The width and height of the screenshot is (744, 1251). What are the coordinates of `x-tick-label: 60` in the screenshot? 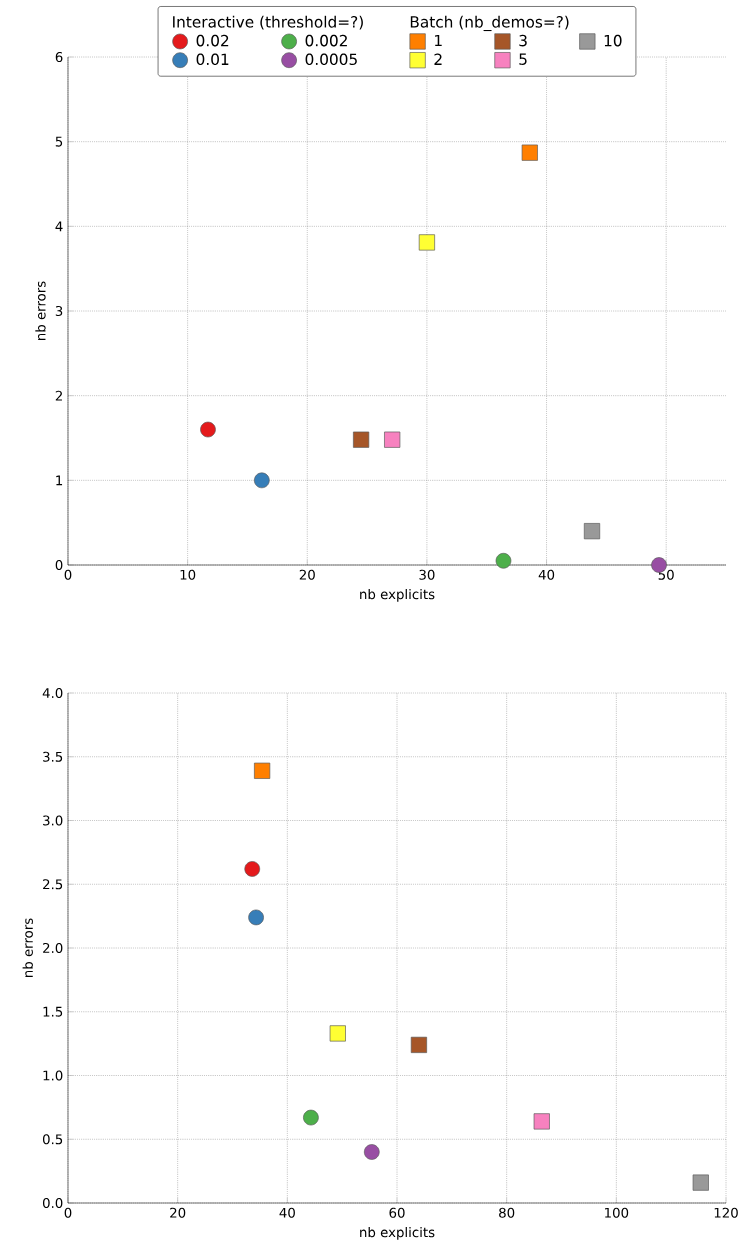 It's located at (397, 1212).